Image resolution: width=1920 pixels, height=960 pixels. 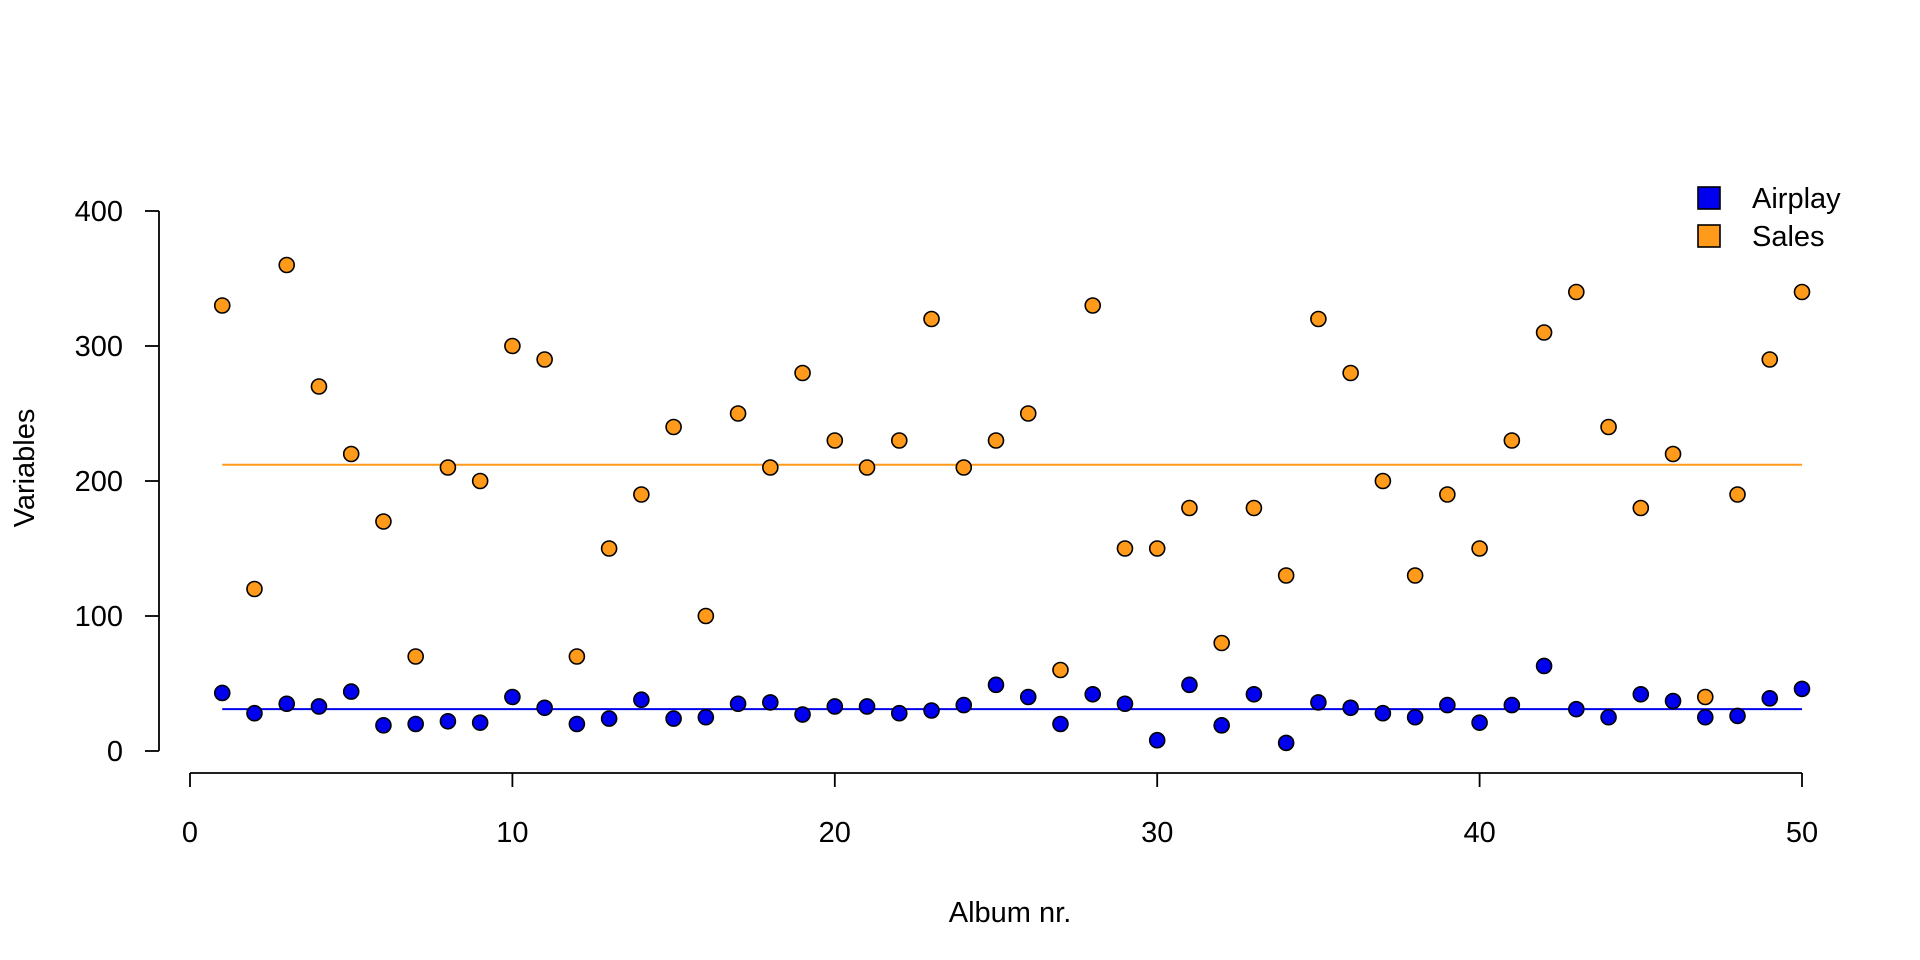 I want to click on x-tick-label: 40, so click(x=1479, y=833).